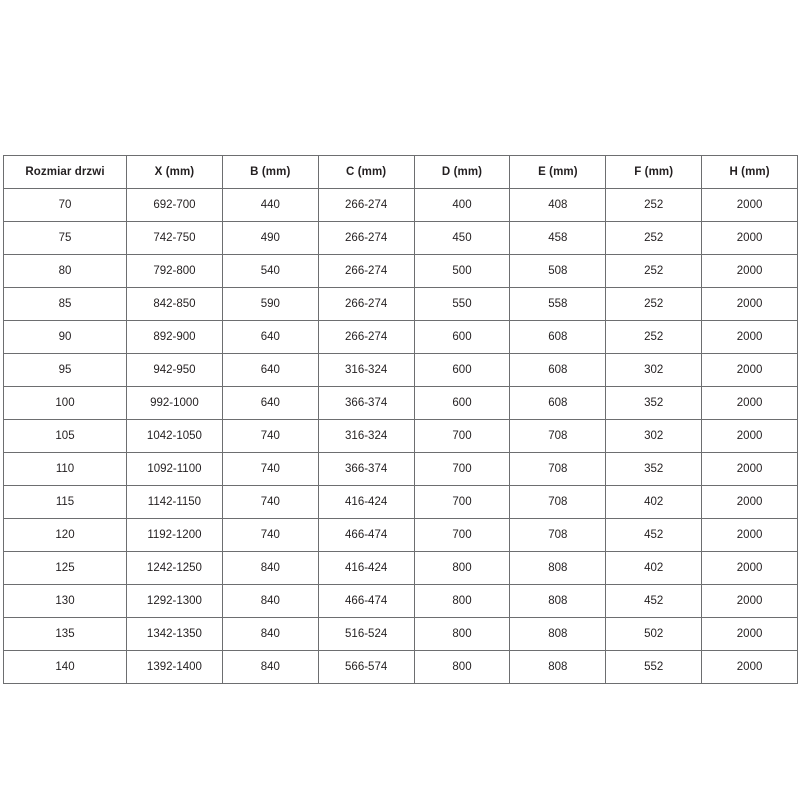 The image size is (800, 800). What do you see at coordinates (65, 337) in the screenshot?
I see `cell-rozmiar-drzwi: 90` at bounding box center [65, 337].